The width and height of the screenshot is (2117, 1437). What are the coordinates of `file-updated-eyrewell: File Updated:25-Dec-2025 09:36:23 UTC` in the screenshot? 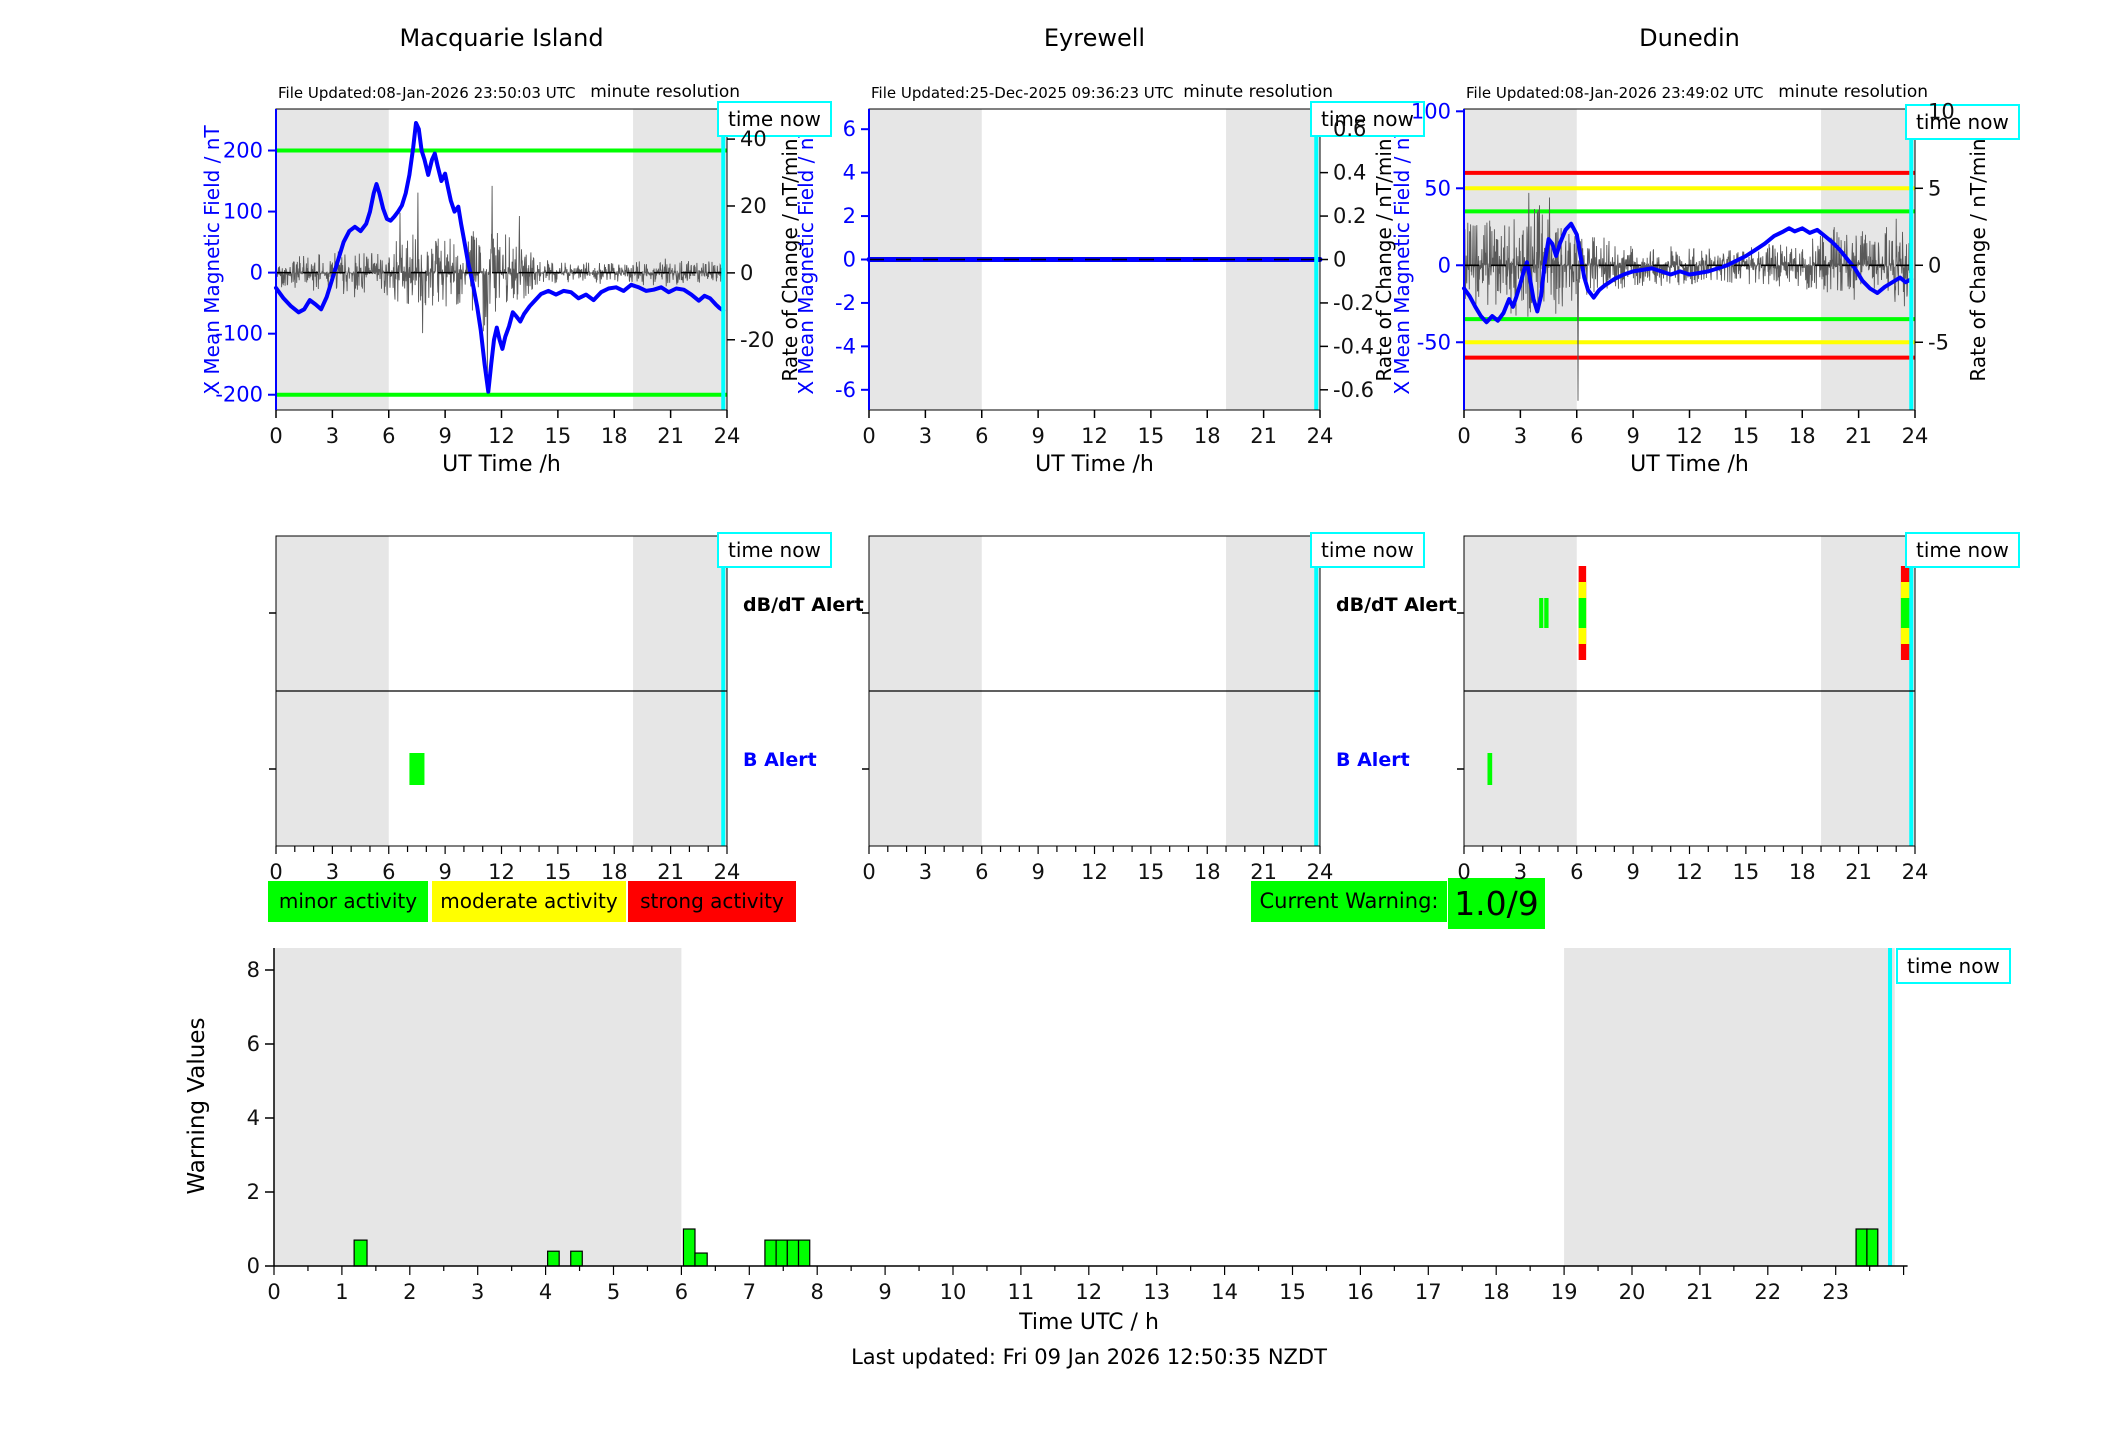 It's located at (1022, 93).